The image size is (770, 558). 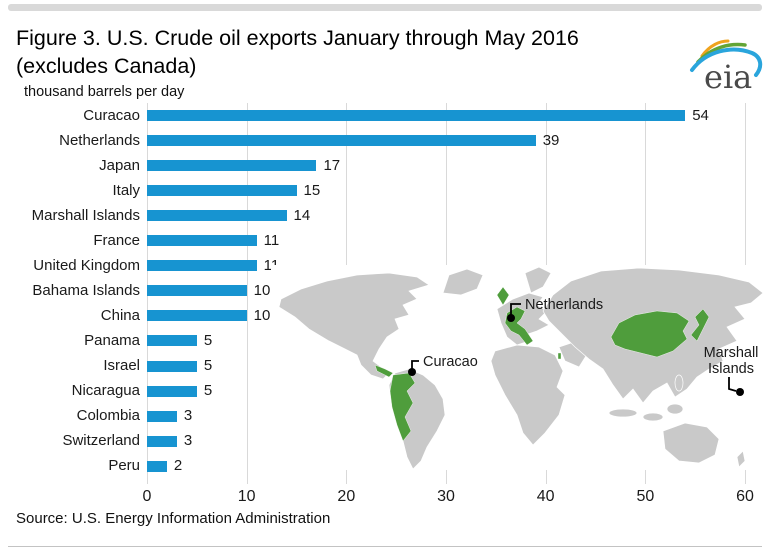 I want to click on map-new-zealand, so click(x=741, y=459).